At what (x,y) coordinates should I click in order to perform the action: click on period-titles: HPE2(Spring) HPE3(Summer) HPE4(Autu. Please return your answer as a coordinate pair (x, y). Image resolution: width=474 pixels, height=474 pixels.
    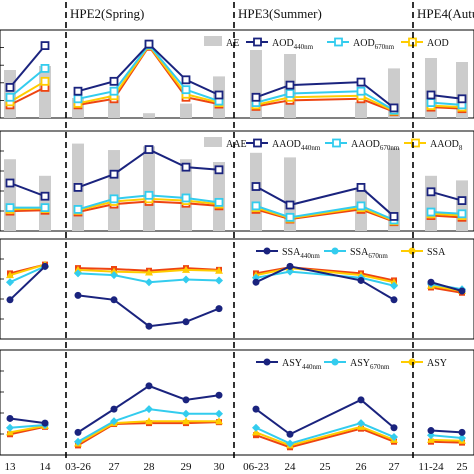
    Looking at the image, I should click on (272, 13).